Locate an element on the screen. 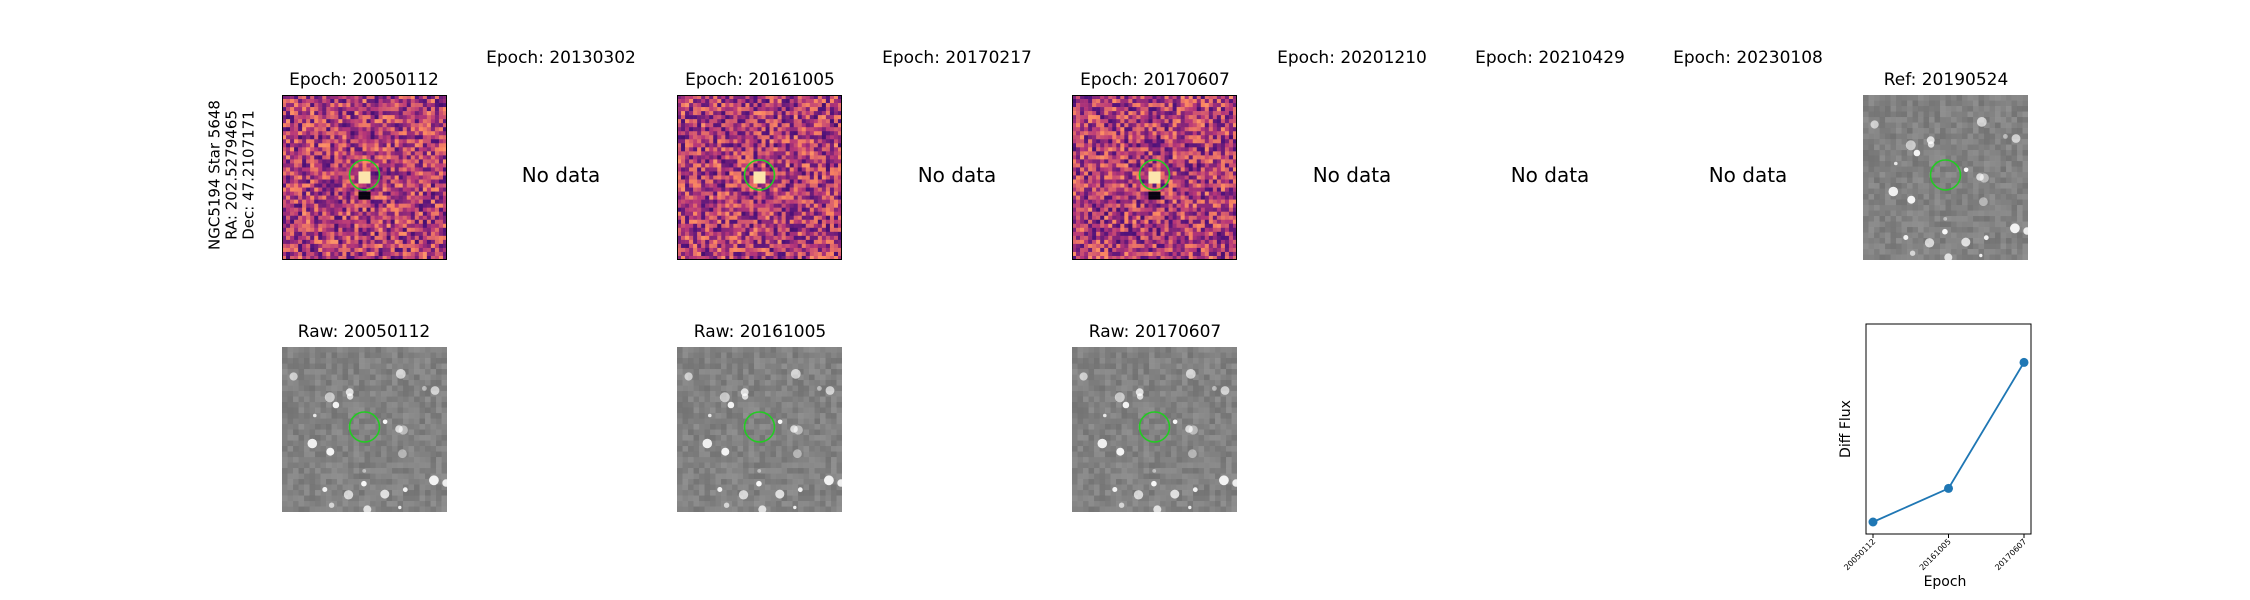 This screenshot has width=2250, height=600. x-tick-label-20170607: 20170607 is located at coordinates (2010, 554).